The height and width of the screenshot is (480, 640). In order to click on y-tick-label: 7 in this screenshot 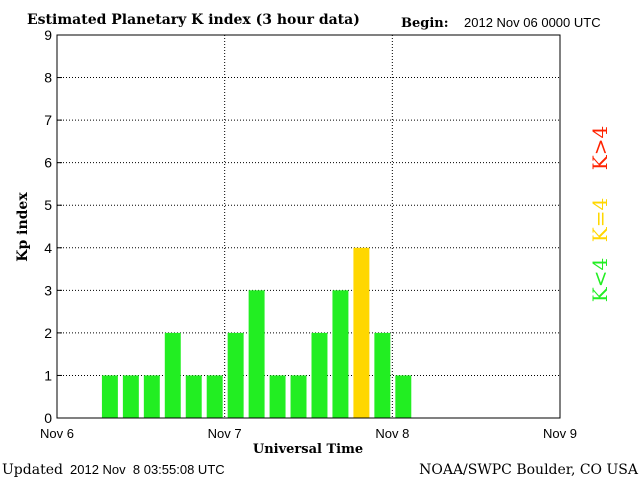, I will do `click(48, 120)`.